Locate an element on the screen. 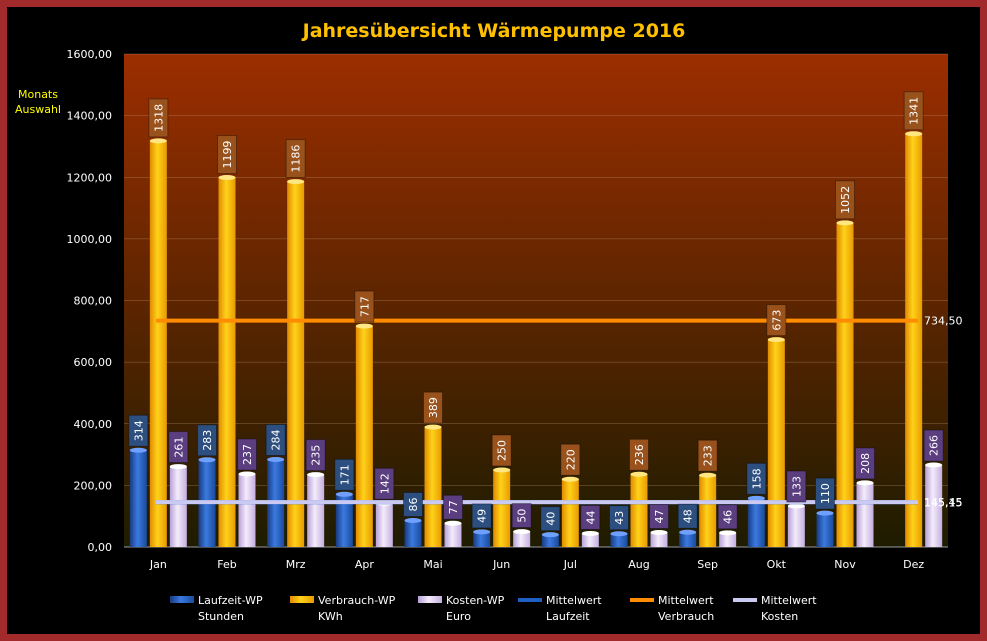 The image size is (987, 641). verbrauch-data-label: 236 is located at coordinates (639, 454).